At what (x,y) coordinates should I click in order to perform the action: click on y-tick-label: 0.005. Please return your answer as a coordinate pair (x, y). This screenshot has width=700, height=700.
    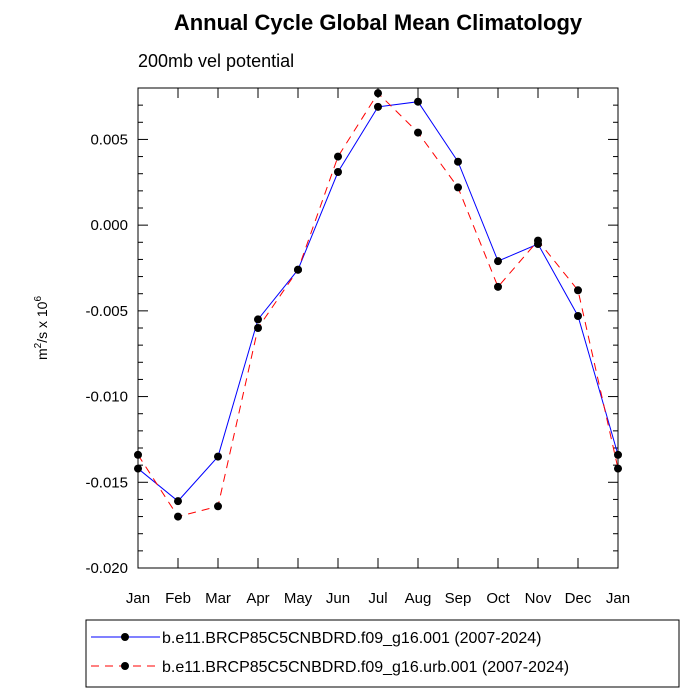
    Looking at the image, I should click on (109, 139).